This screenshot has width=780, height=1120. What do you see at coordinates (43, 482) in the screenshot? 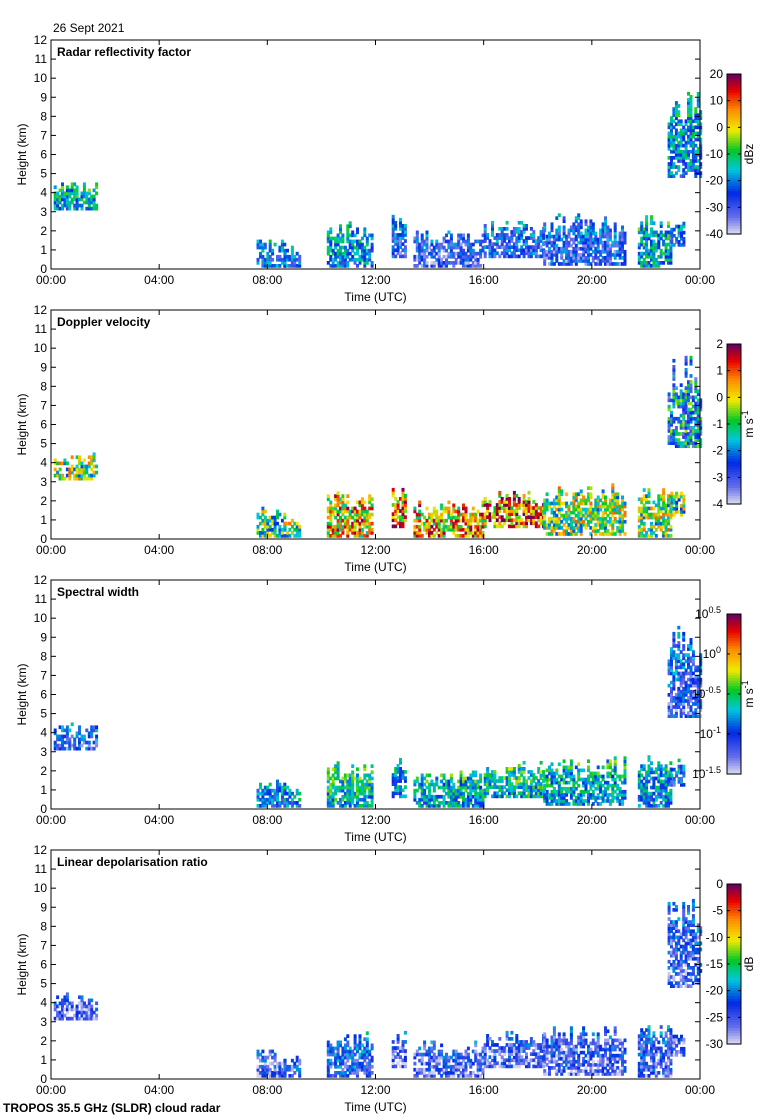
I see `y-tick-label: 3` at bounding box center [43, 482].